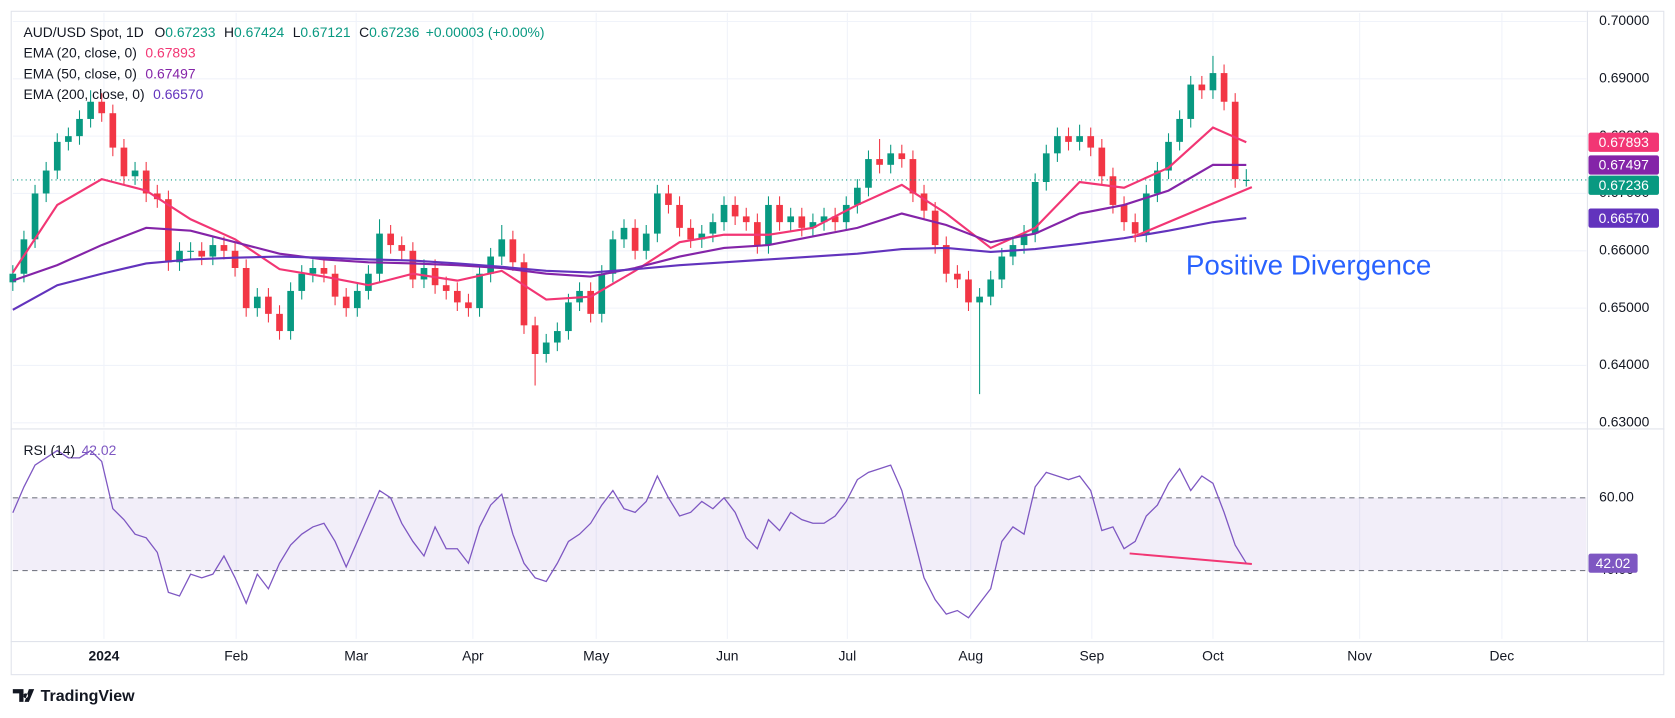 The image size is (1675, 718). What do you see at coordinates (259, 32) in the screenshot?
I see `ohlc-value: 0.67424` at bounding box center [259, 32].